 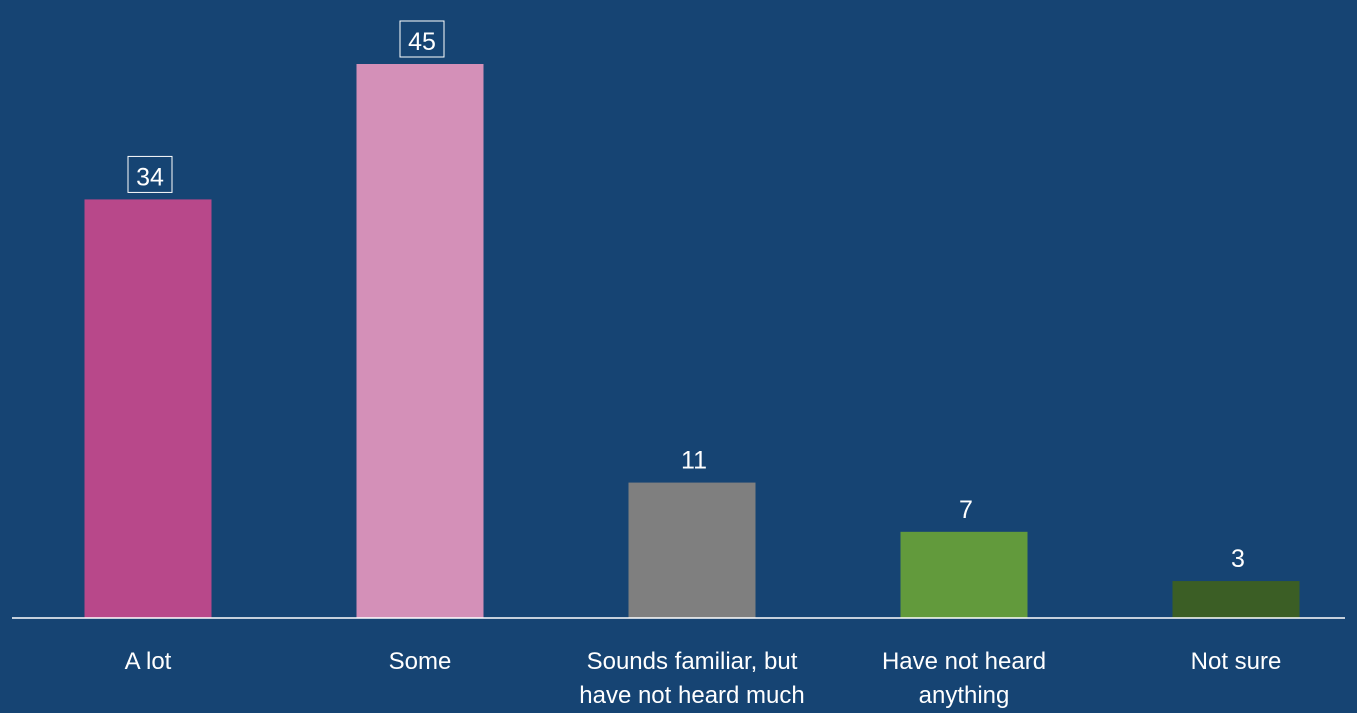 What do you see at coordinates (420, 661) in the screenshot?
I see `category-label-1: Some` at bounding box center [420, 661].